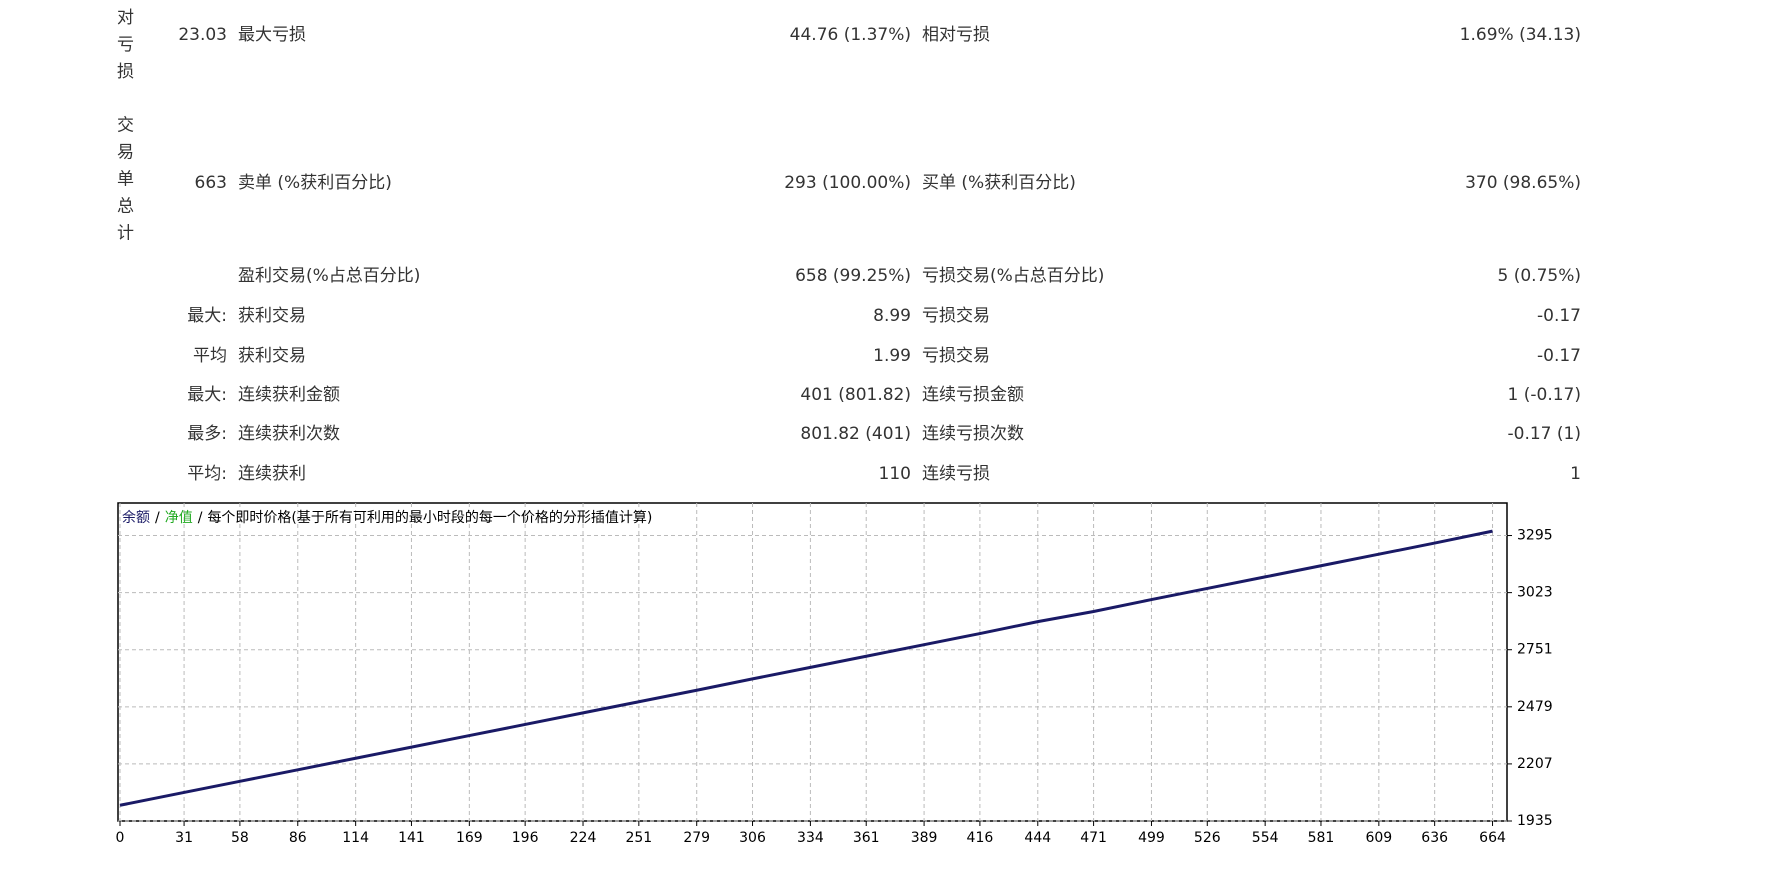 This screenshot has width=1770, height=870. I want to click on section-value: 23.03, so click(202, 35).